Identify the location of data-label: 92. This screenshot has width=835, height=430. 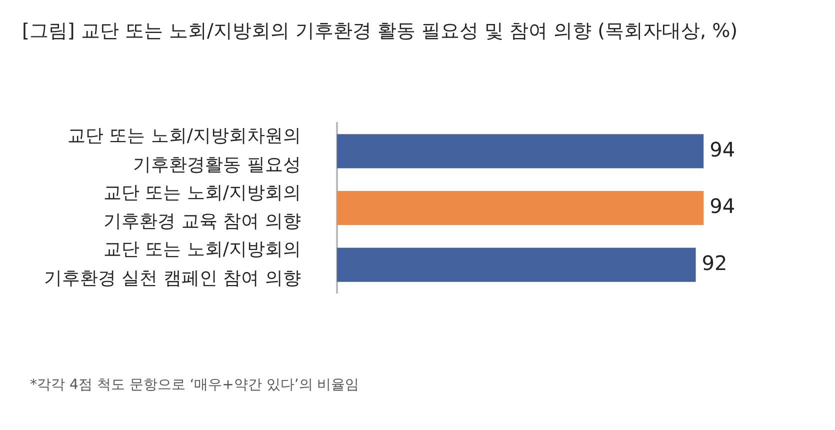
(715, 263).